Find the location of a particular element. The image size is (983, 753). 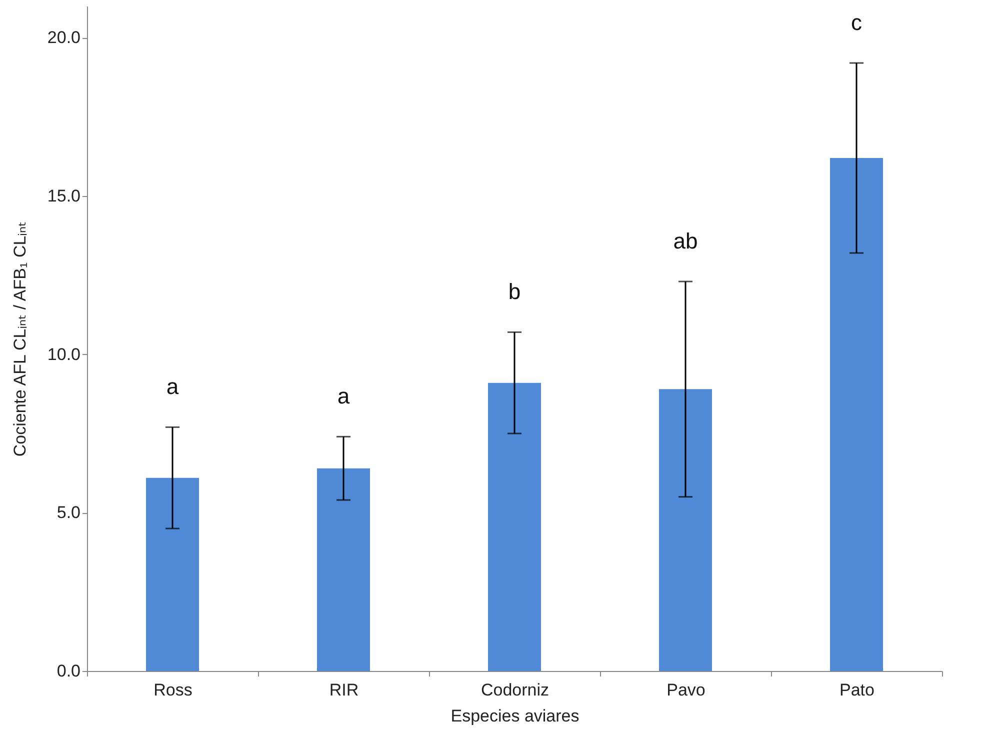

annotation: b is located at coordinates (514, 291).